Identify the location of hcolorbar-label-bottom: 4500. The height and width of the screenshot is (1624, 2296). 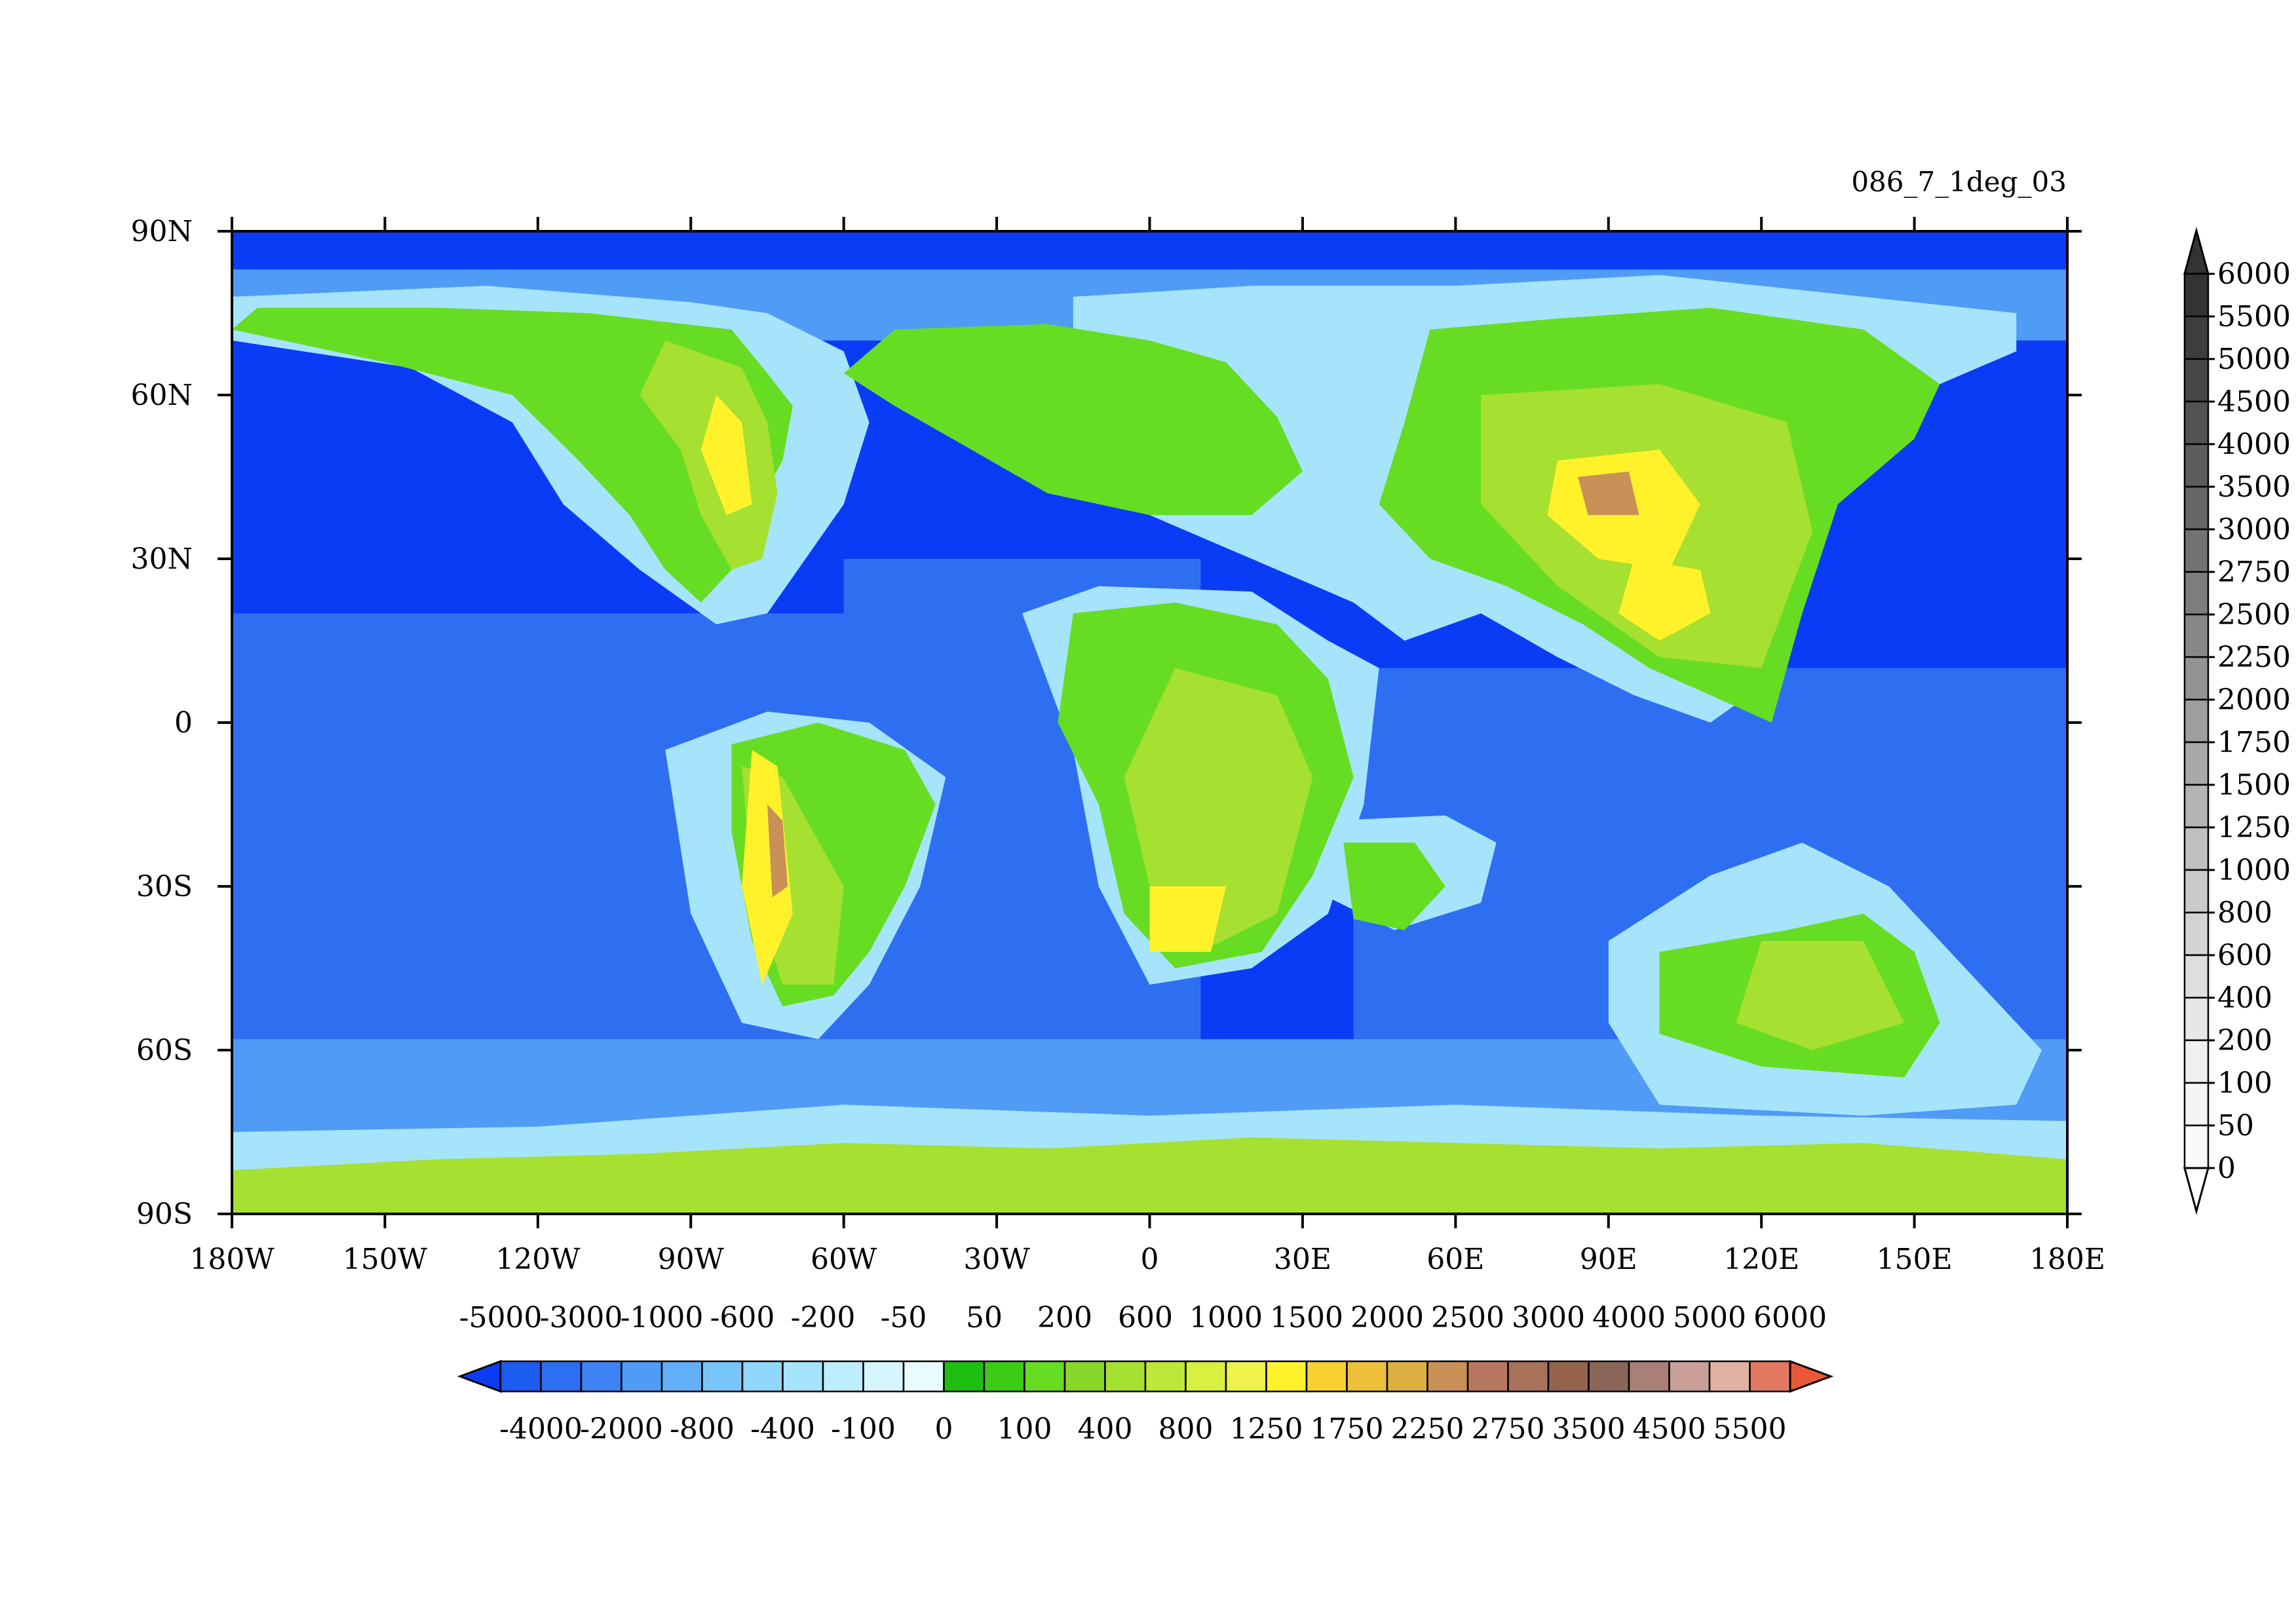
(1669, 1429).